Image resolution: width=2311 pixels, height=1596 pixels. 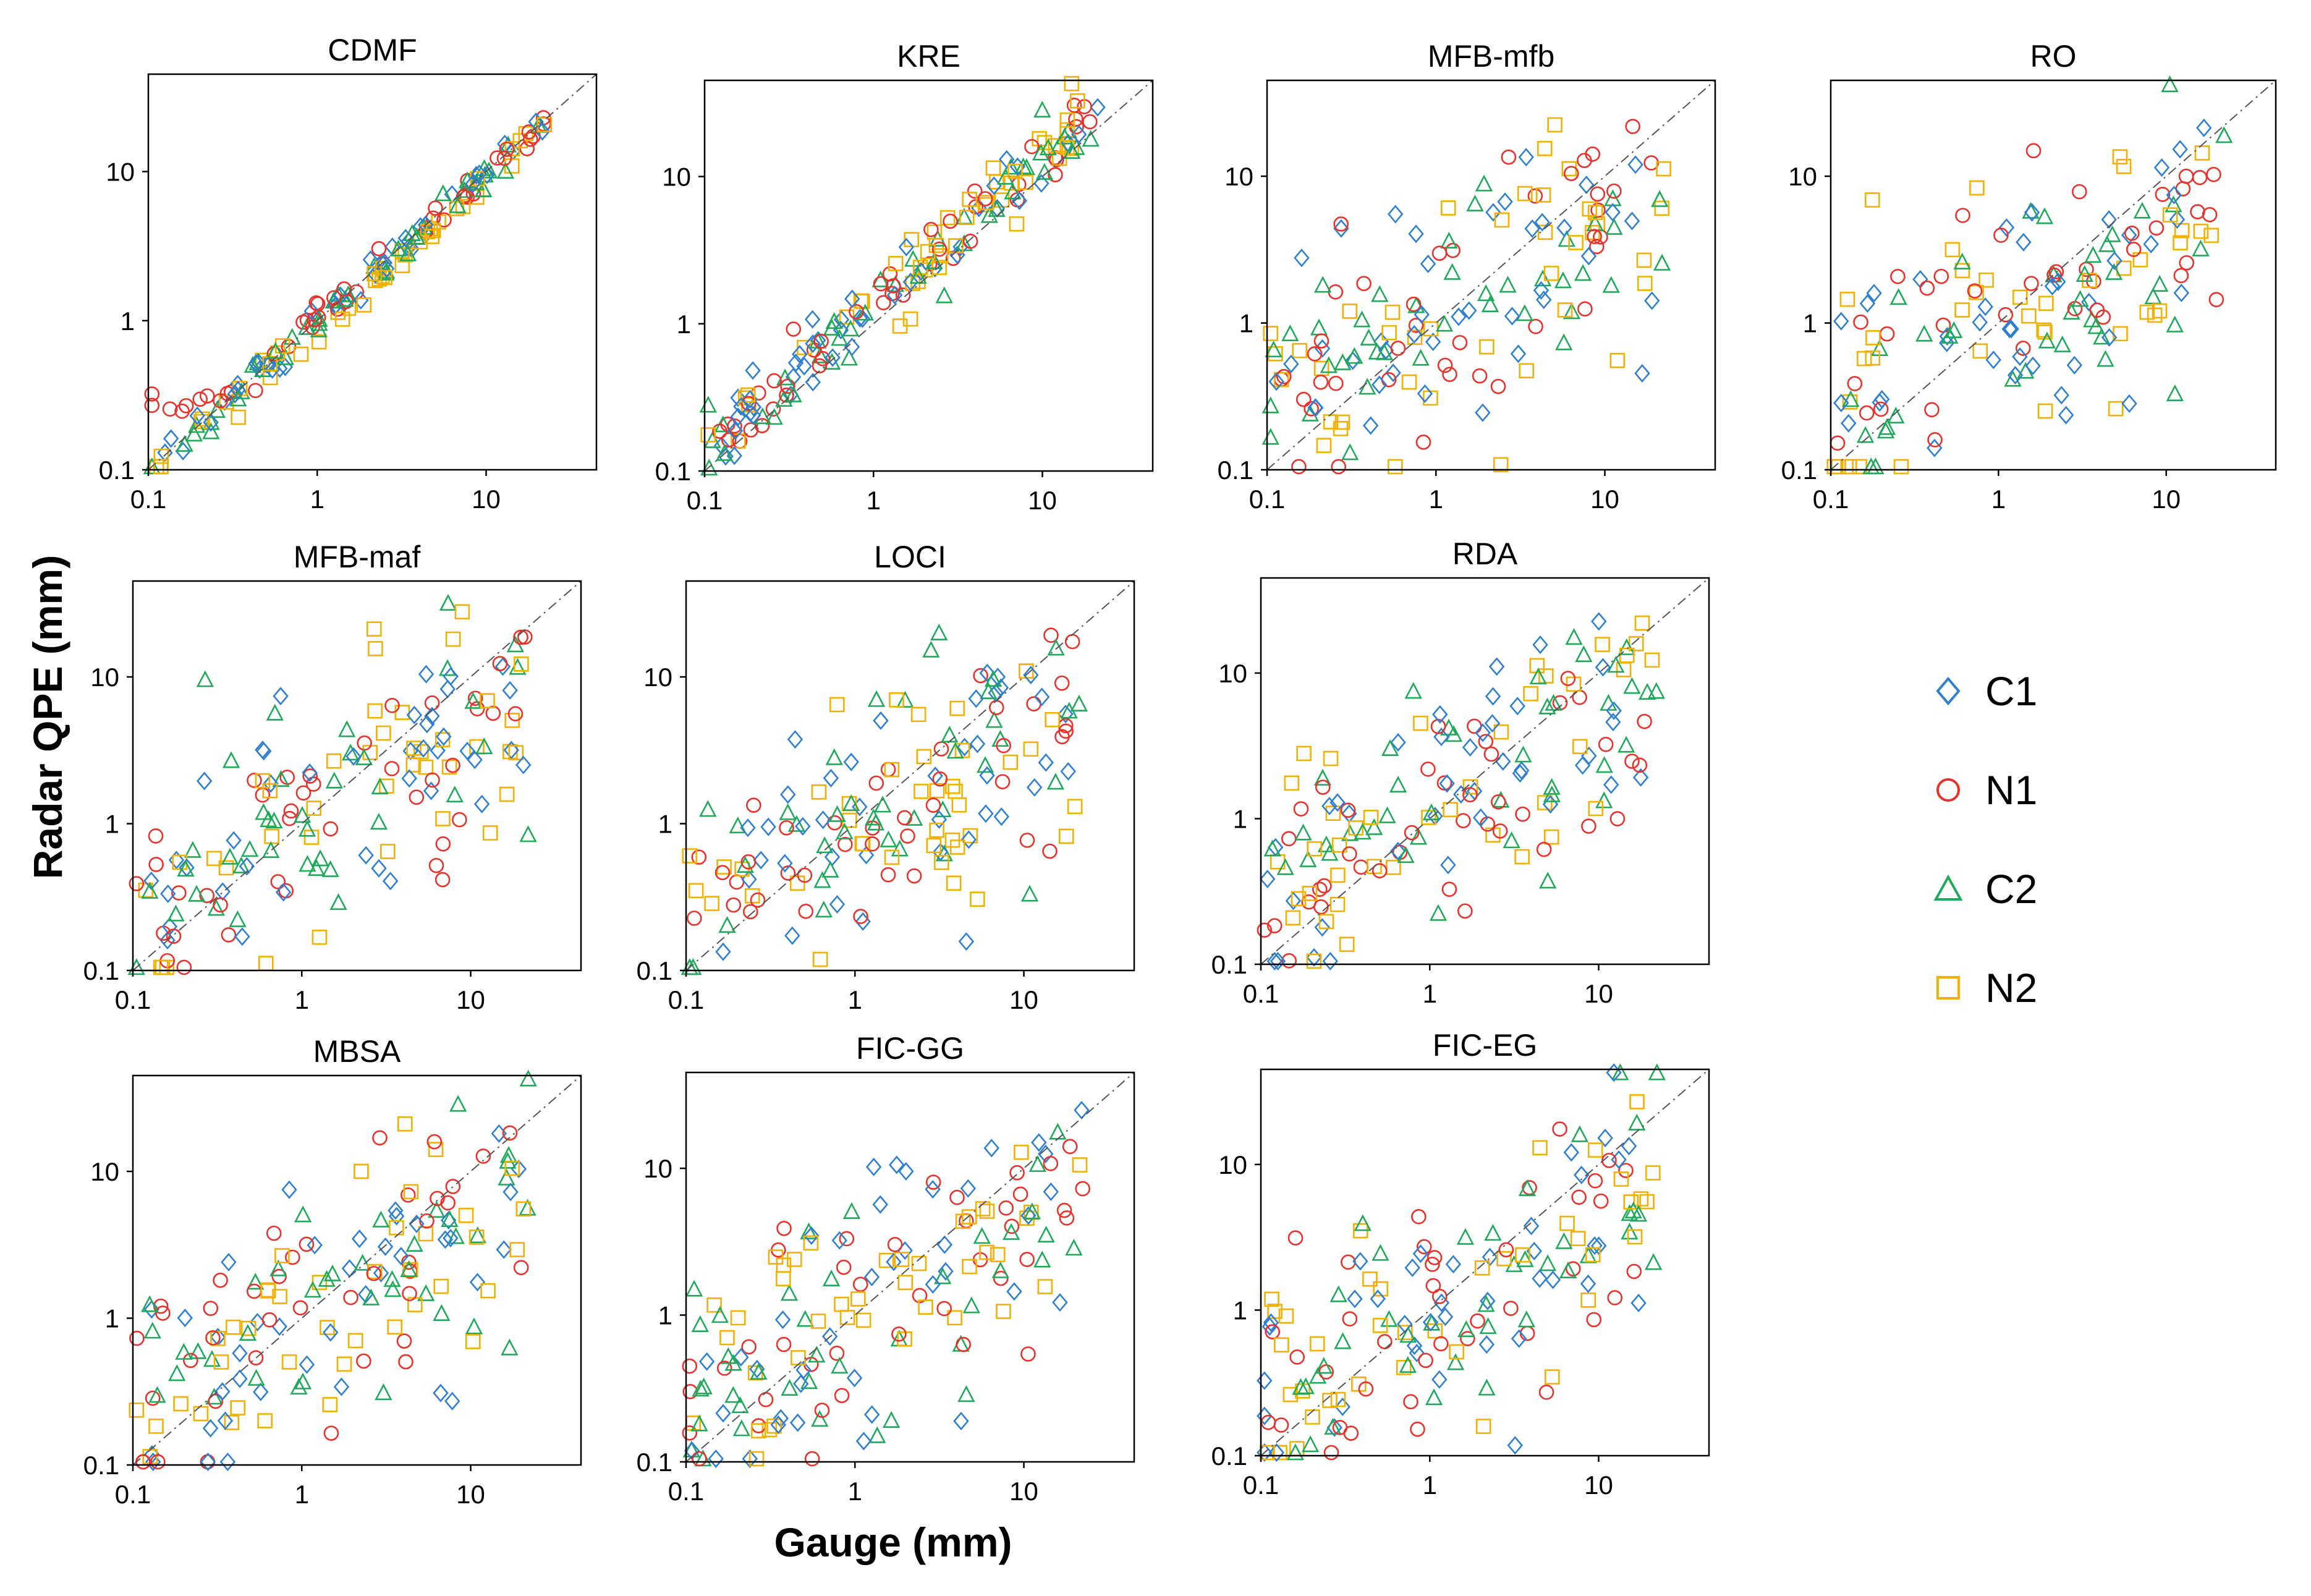 What do you see at coordinates (104, 678) in the screenshot?
I see `y-tick-label-mfb-maf-10: 10` at bounding box center [104, 678].